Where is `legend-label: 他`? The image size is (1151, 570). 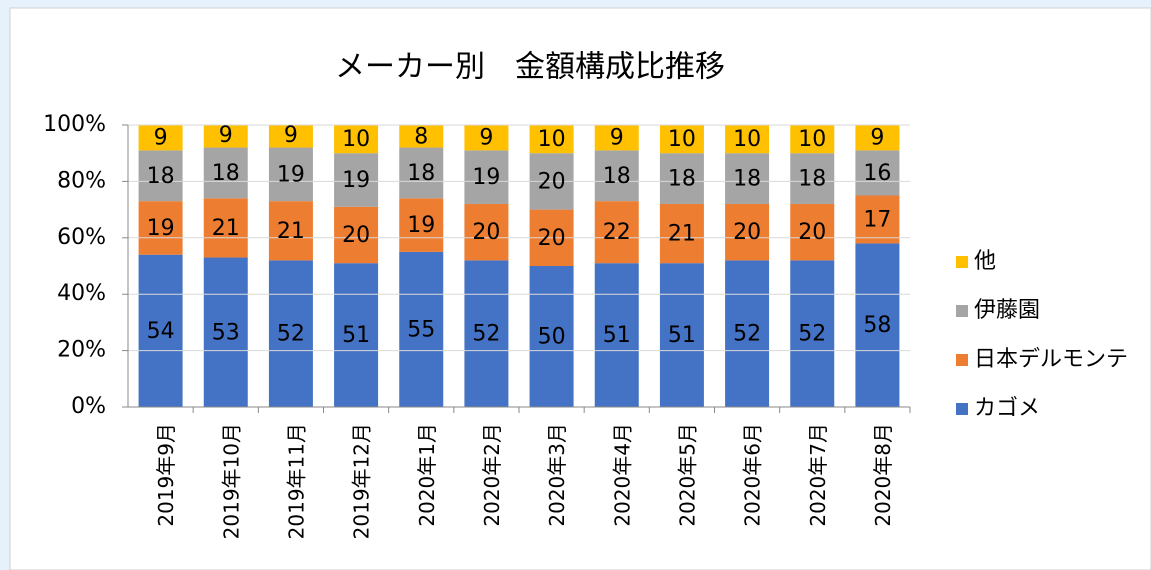
legend-label: 他 is located at coordinates (985, 261).